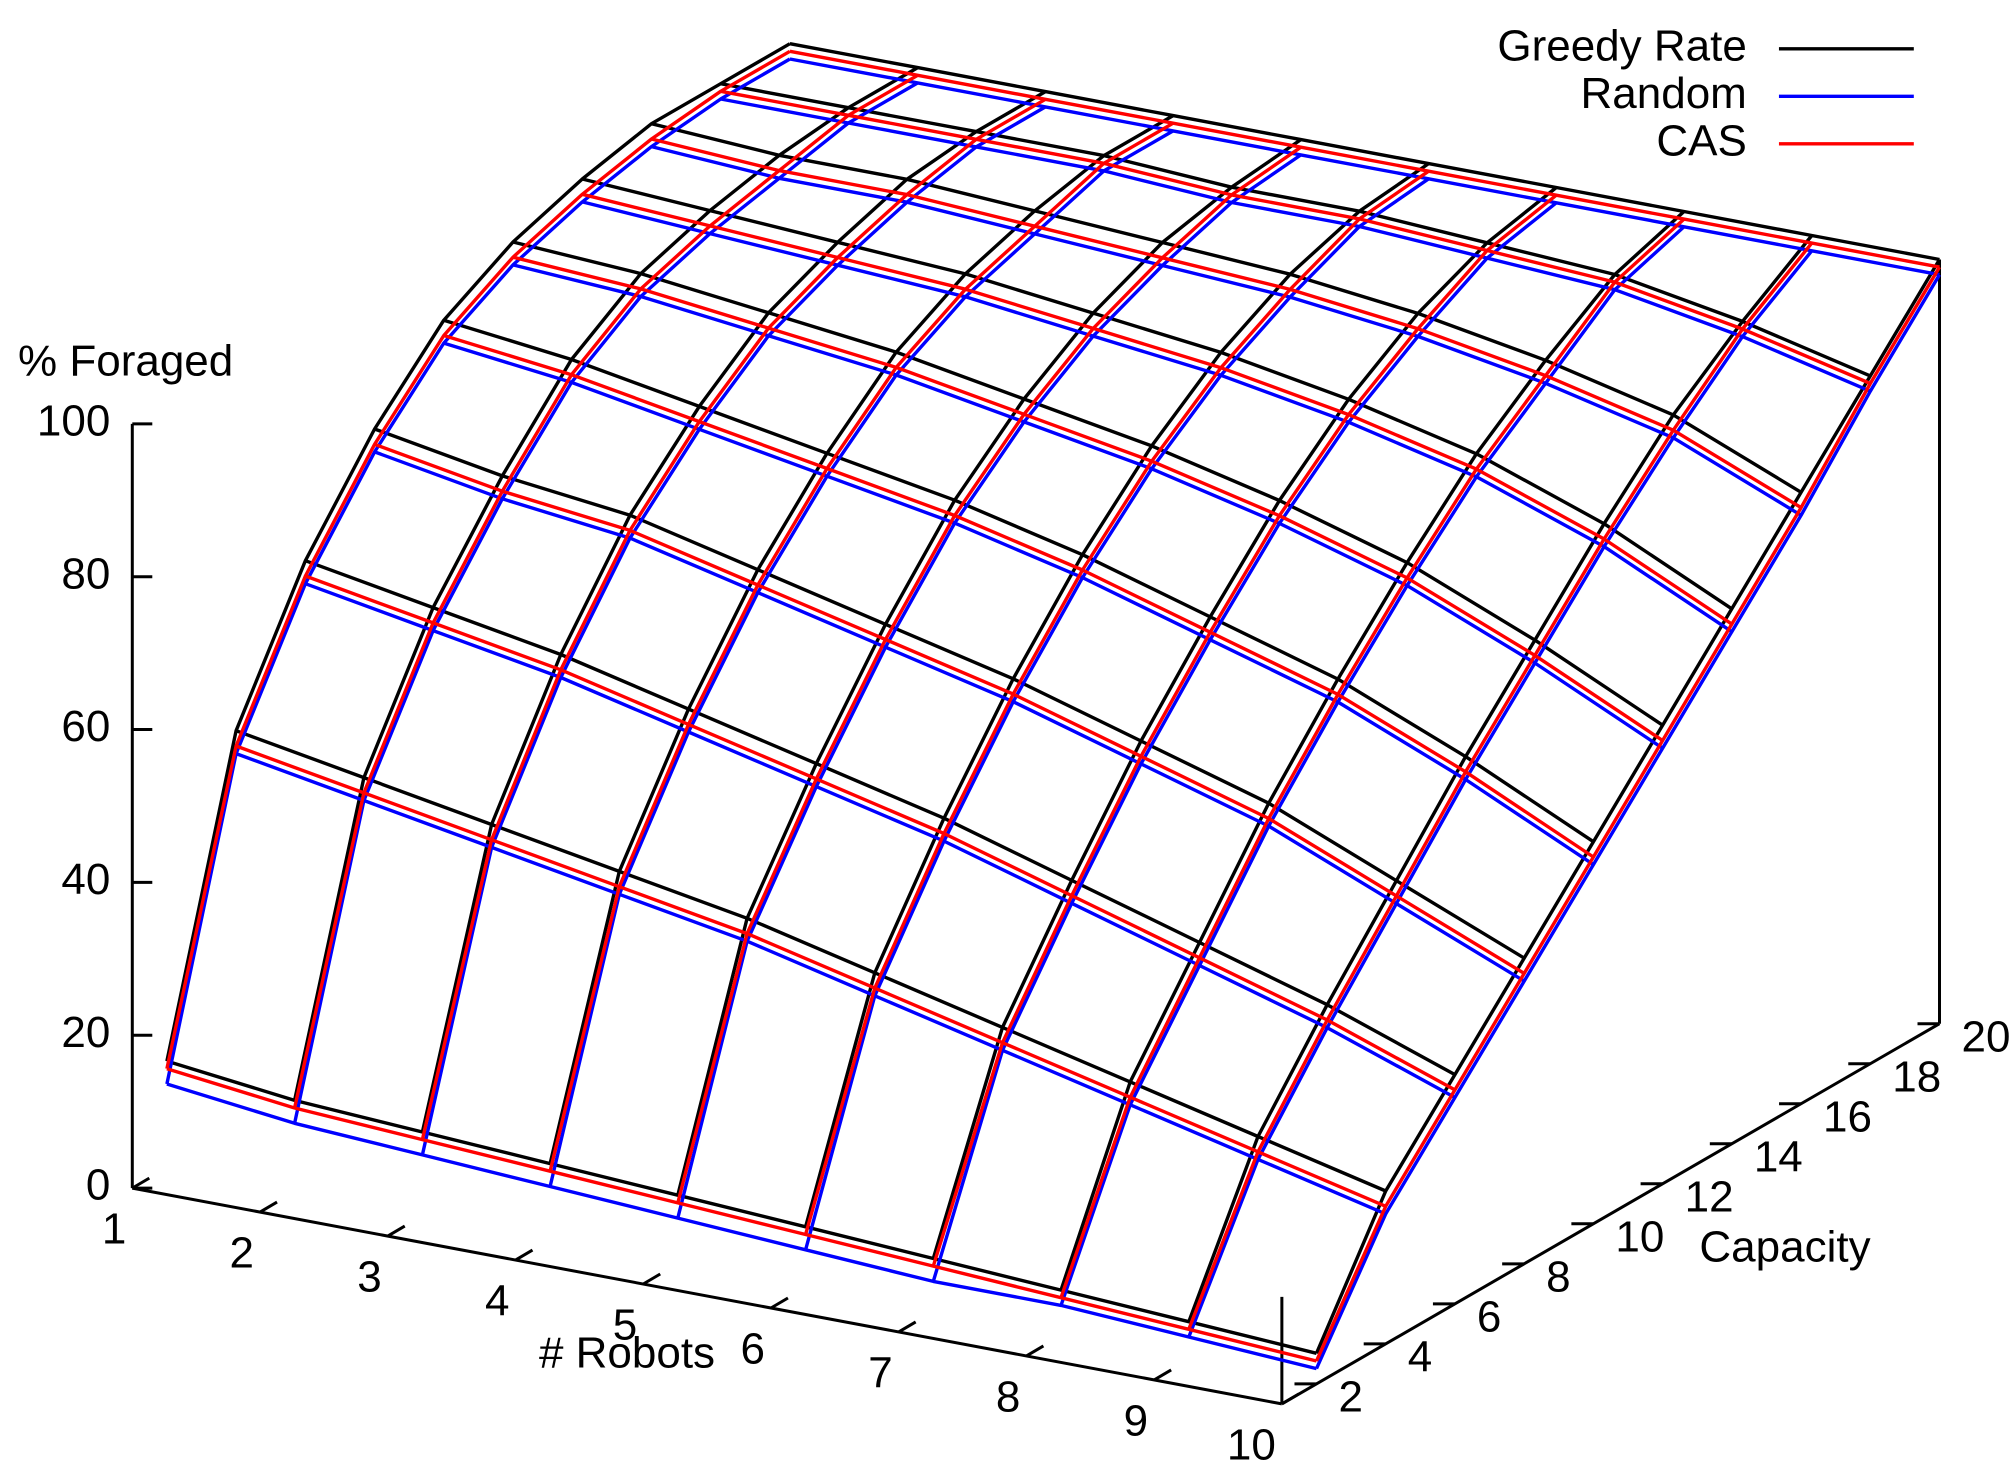 This screenshot has width=2014, height=1463. What do you see at coordinates (1701, 140) in the screenshot?
I see `legend-label: CAS` at bounding box center [1701, 140].